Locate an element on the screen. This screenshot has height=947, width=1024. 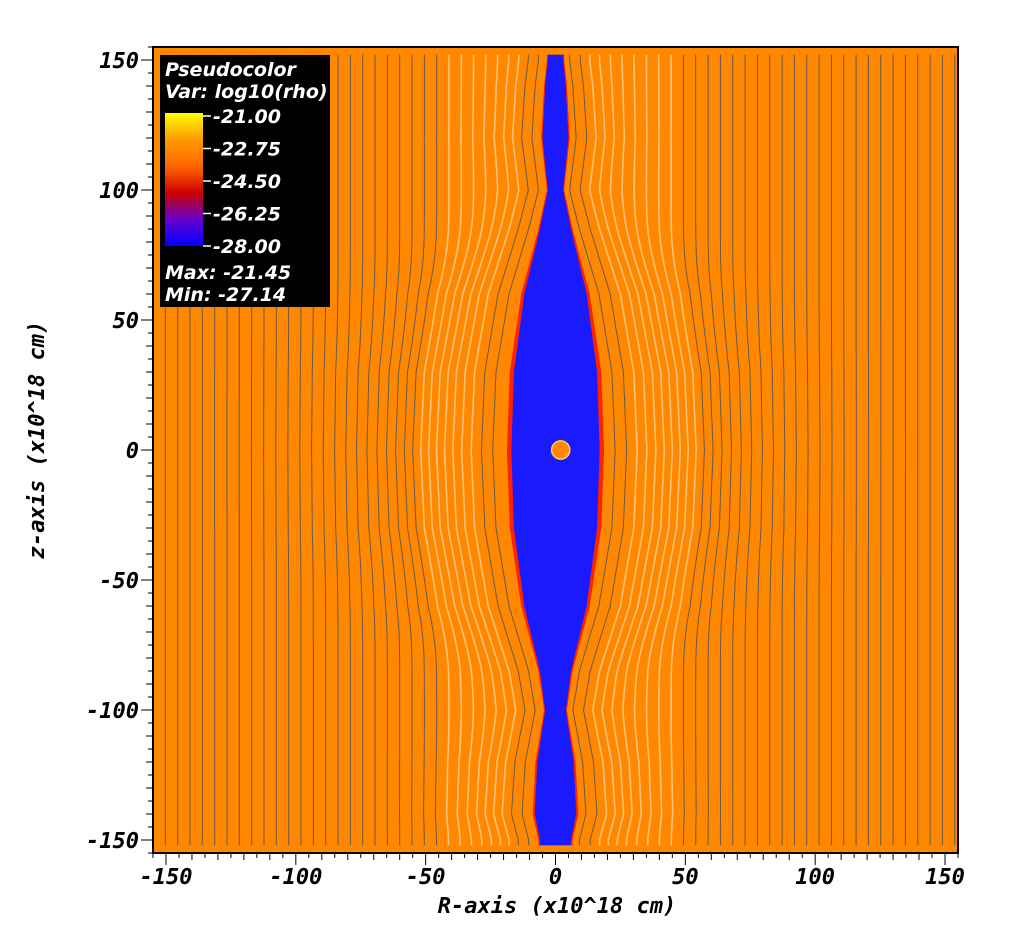
y-axis-title: z-axis (x10^18 cm) is located at coordinates (37, 440).